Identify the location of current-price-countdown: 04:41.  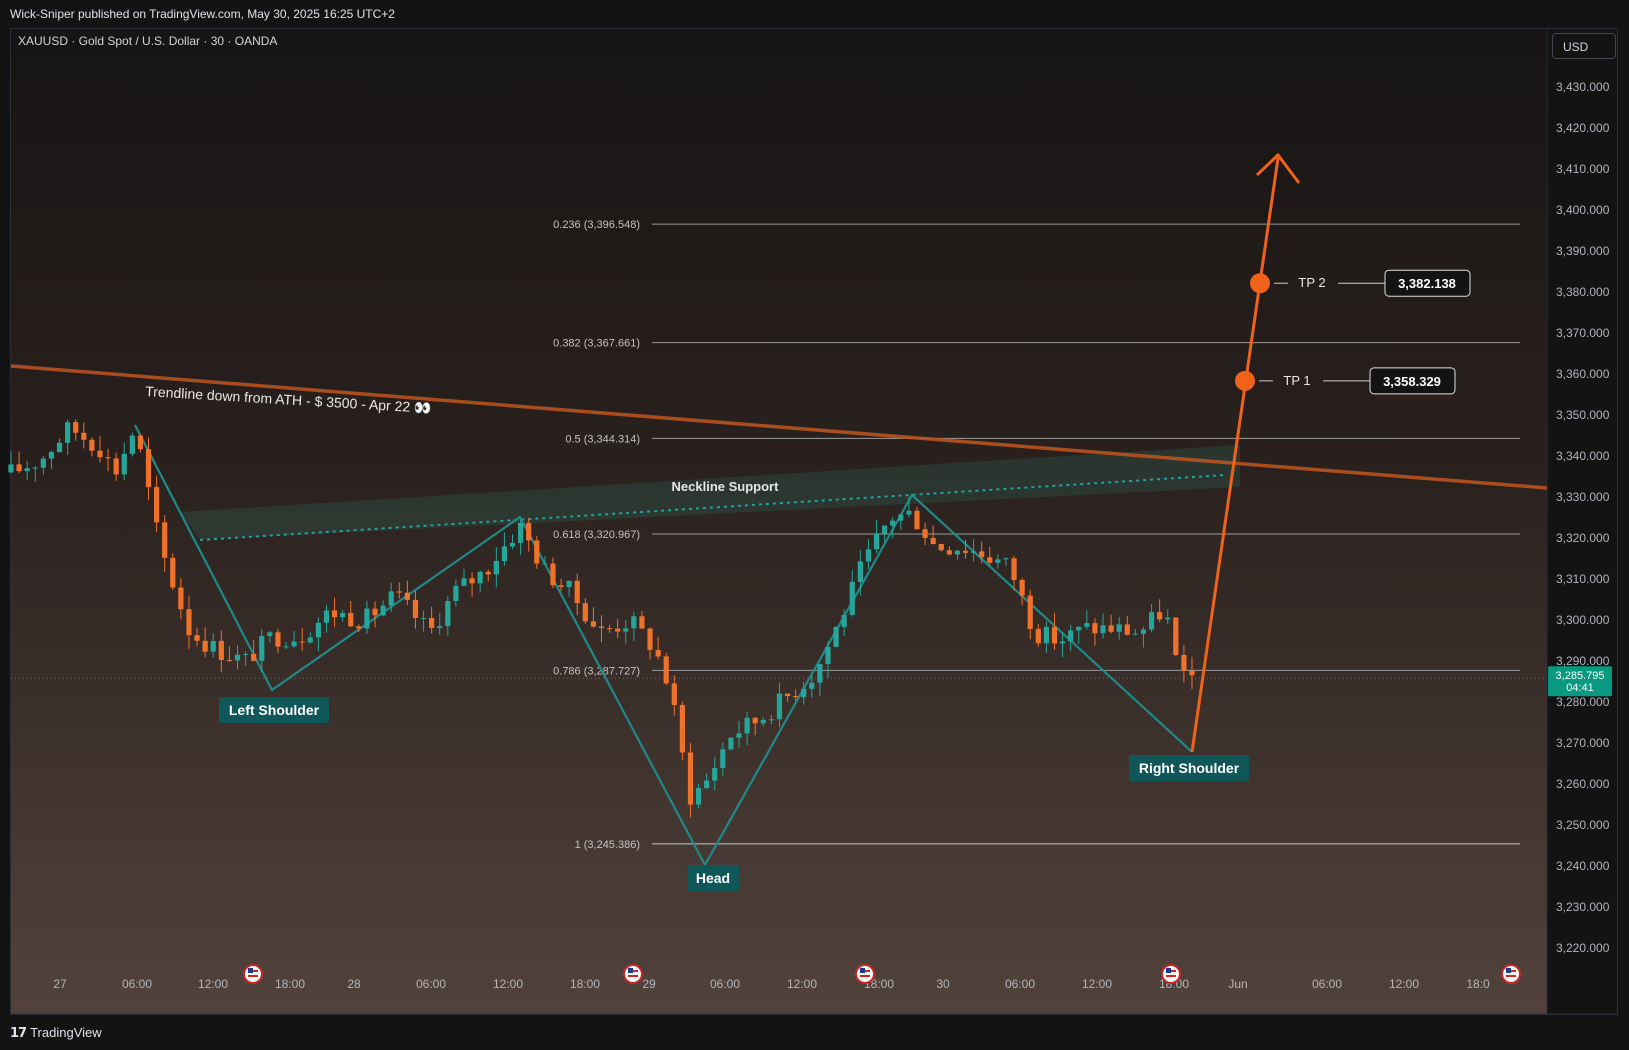
(1580, 688).